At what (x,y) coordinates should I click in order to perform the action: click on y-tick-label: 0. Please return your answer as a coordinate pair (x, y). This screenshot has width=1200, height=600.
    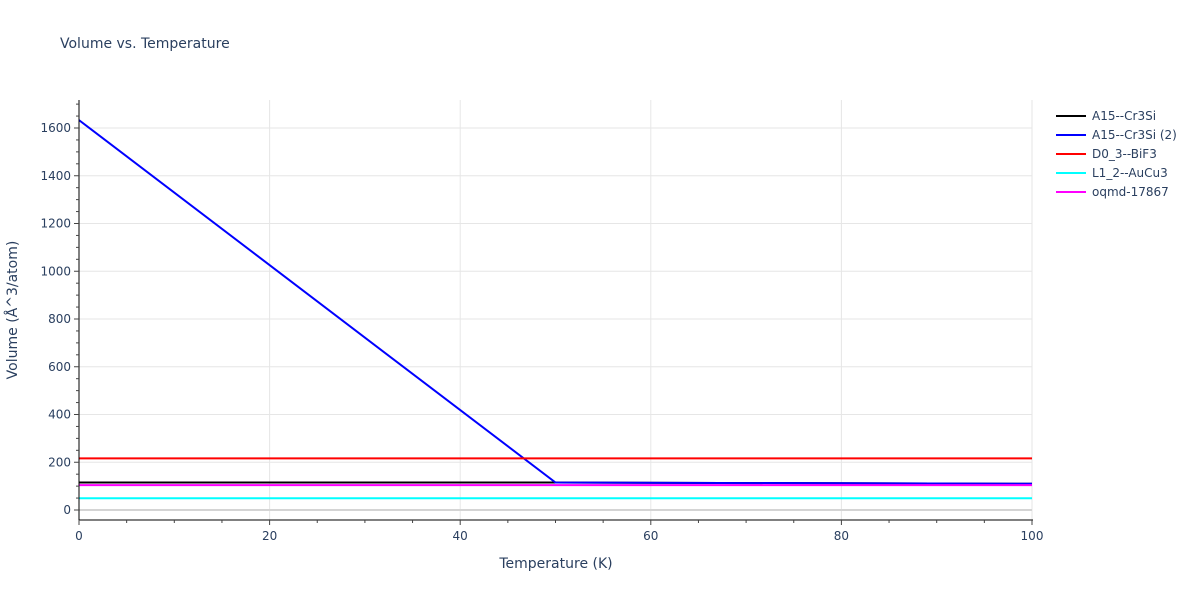
    Looking at the image, I should click on (67, 510).